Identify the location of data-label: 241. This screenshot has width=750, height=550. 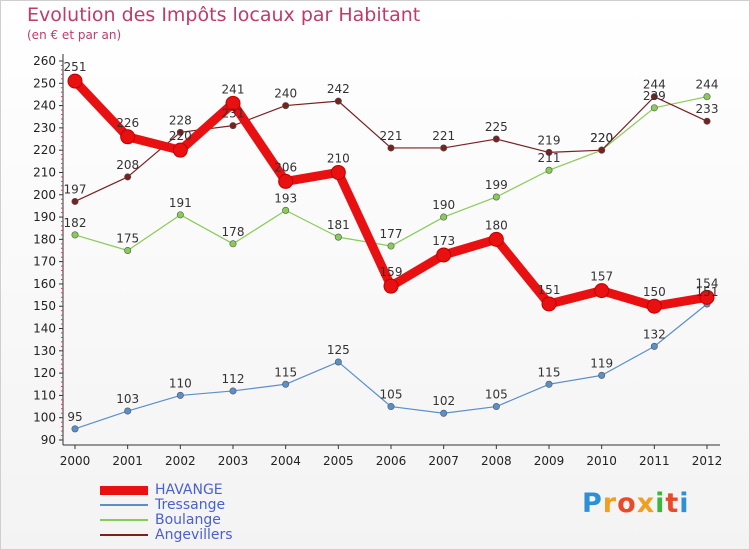
(233, 89).